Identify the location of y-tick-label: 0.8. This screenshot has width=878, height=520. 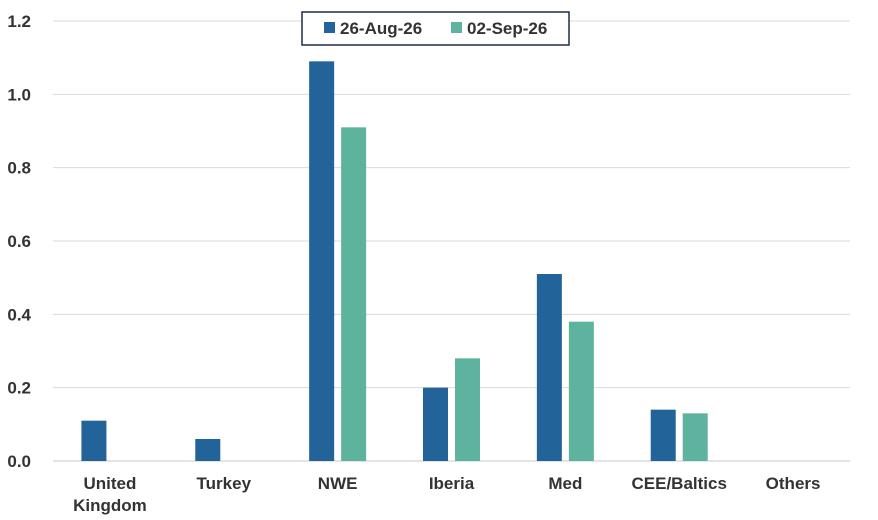
(19, 168).